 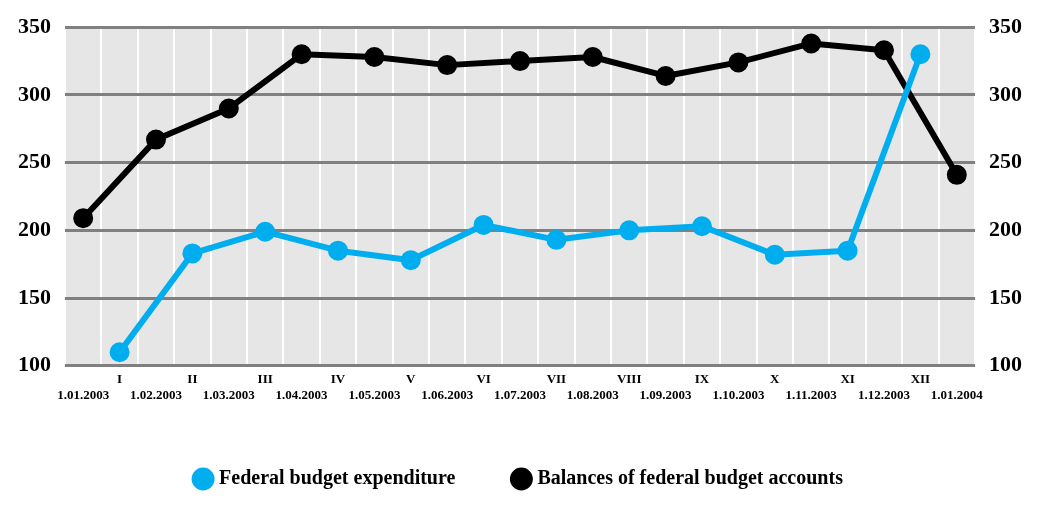 What do you see at coordinates (556, 378) in the screenshot?
I see `x-tick-label: VII` at bounding box center [556, 378].